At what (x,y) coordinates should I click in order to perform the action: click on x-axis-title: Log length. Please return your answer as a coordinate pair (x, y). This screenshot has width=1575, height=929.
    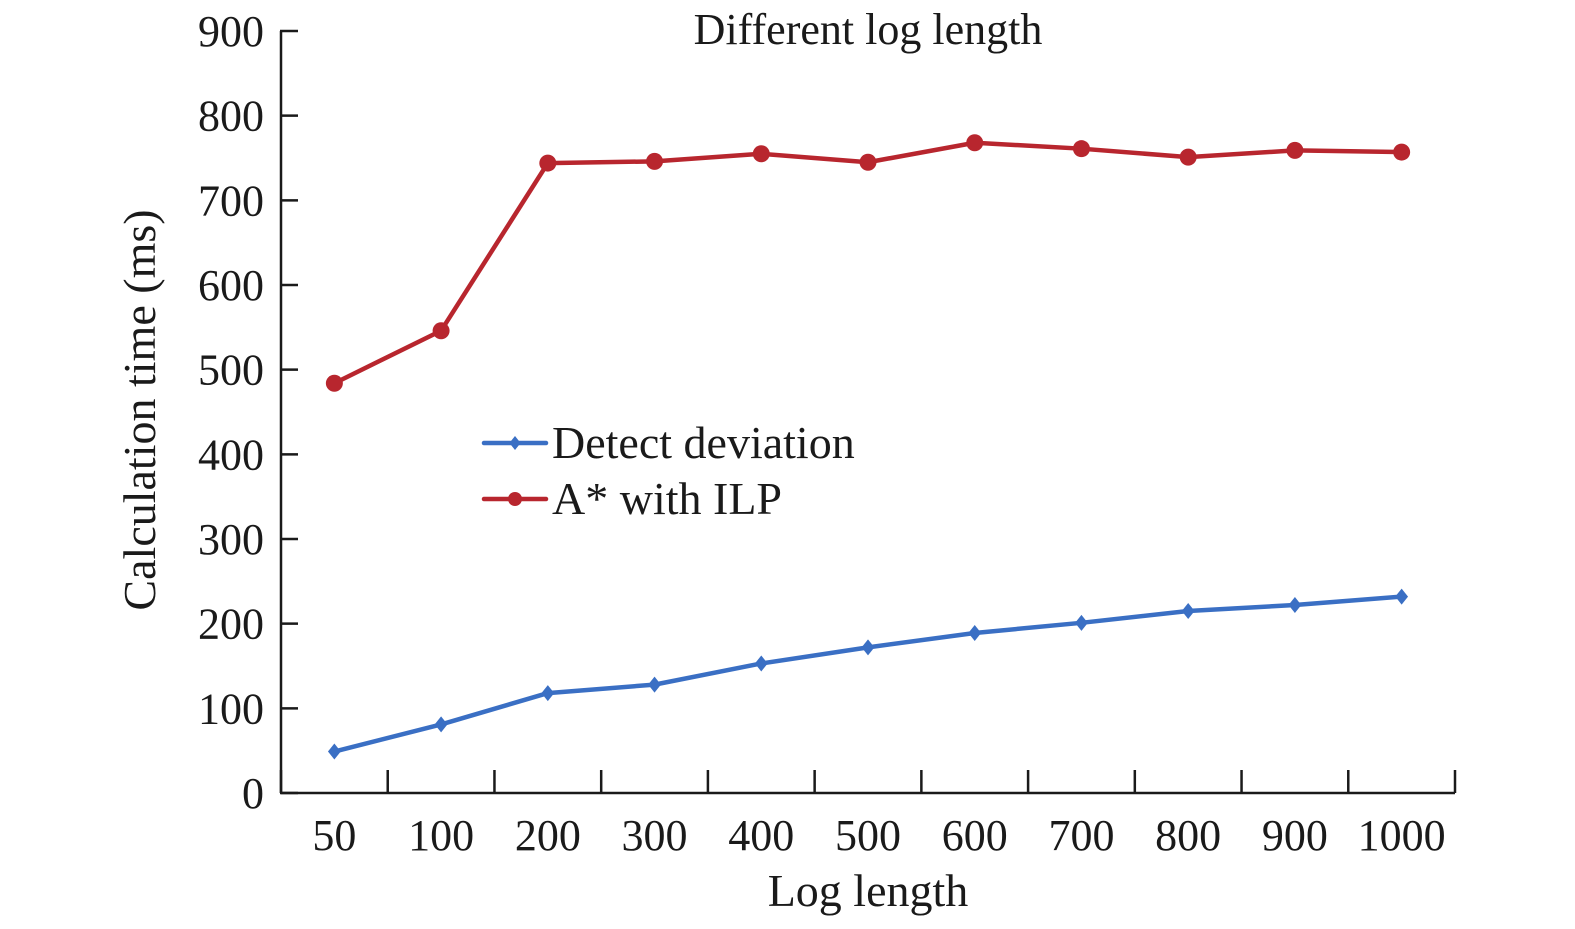
    Looking at the image, I should click on (868, 890).